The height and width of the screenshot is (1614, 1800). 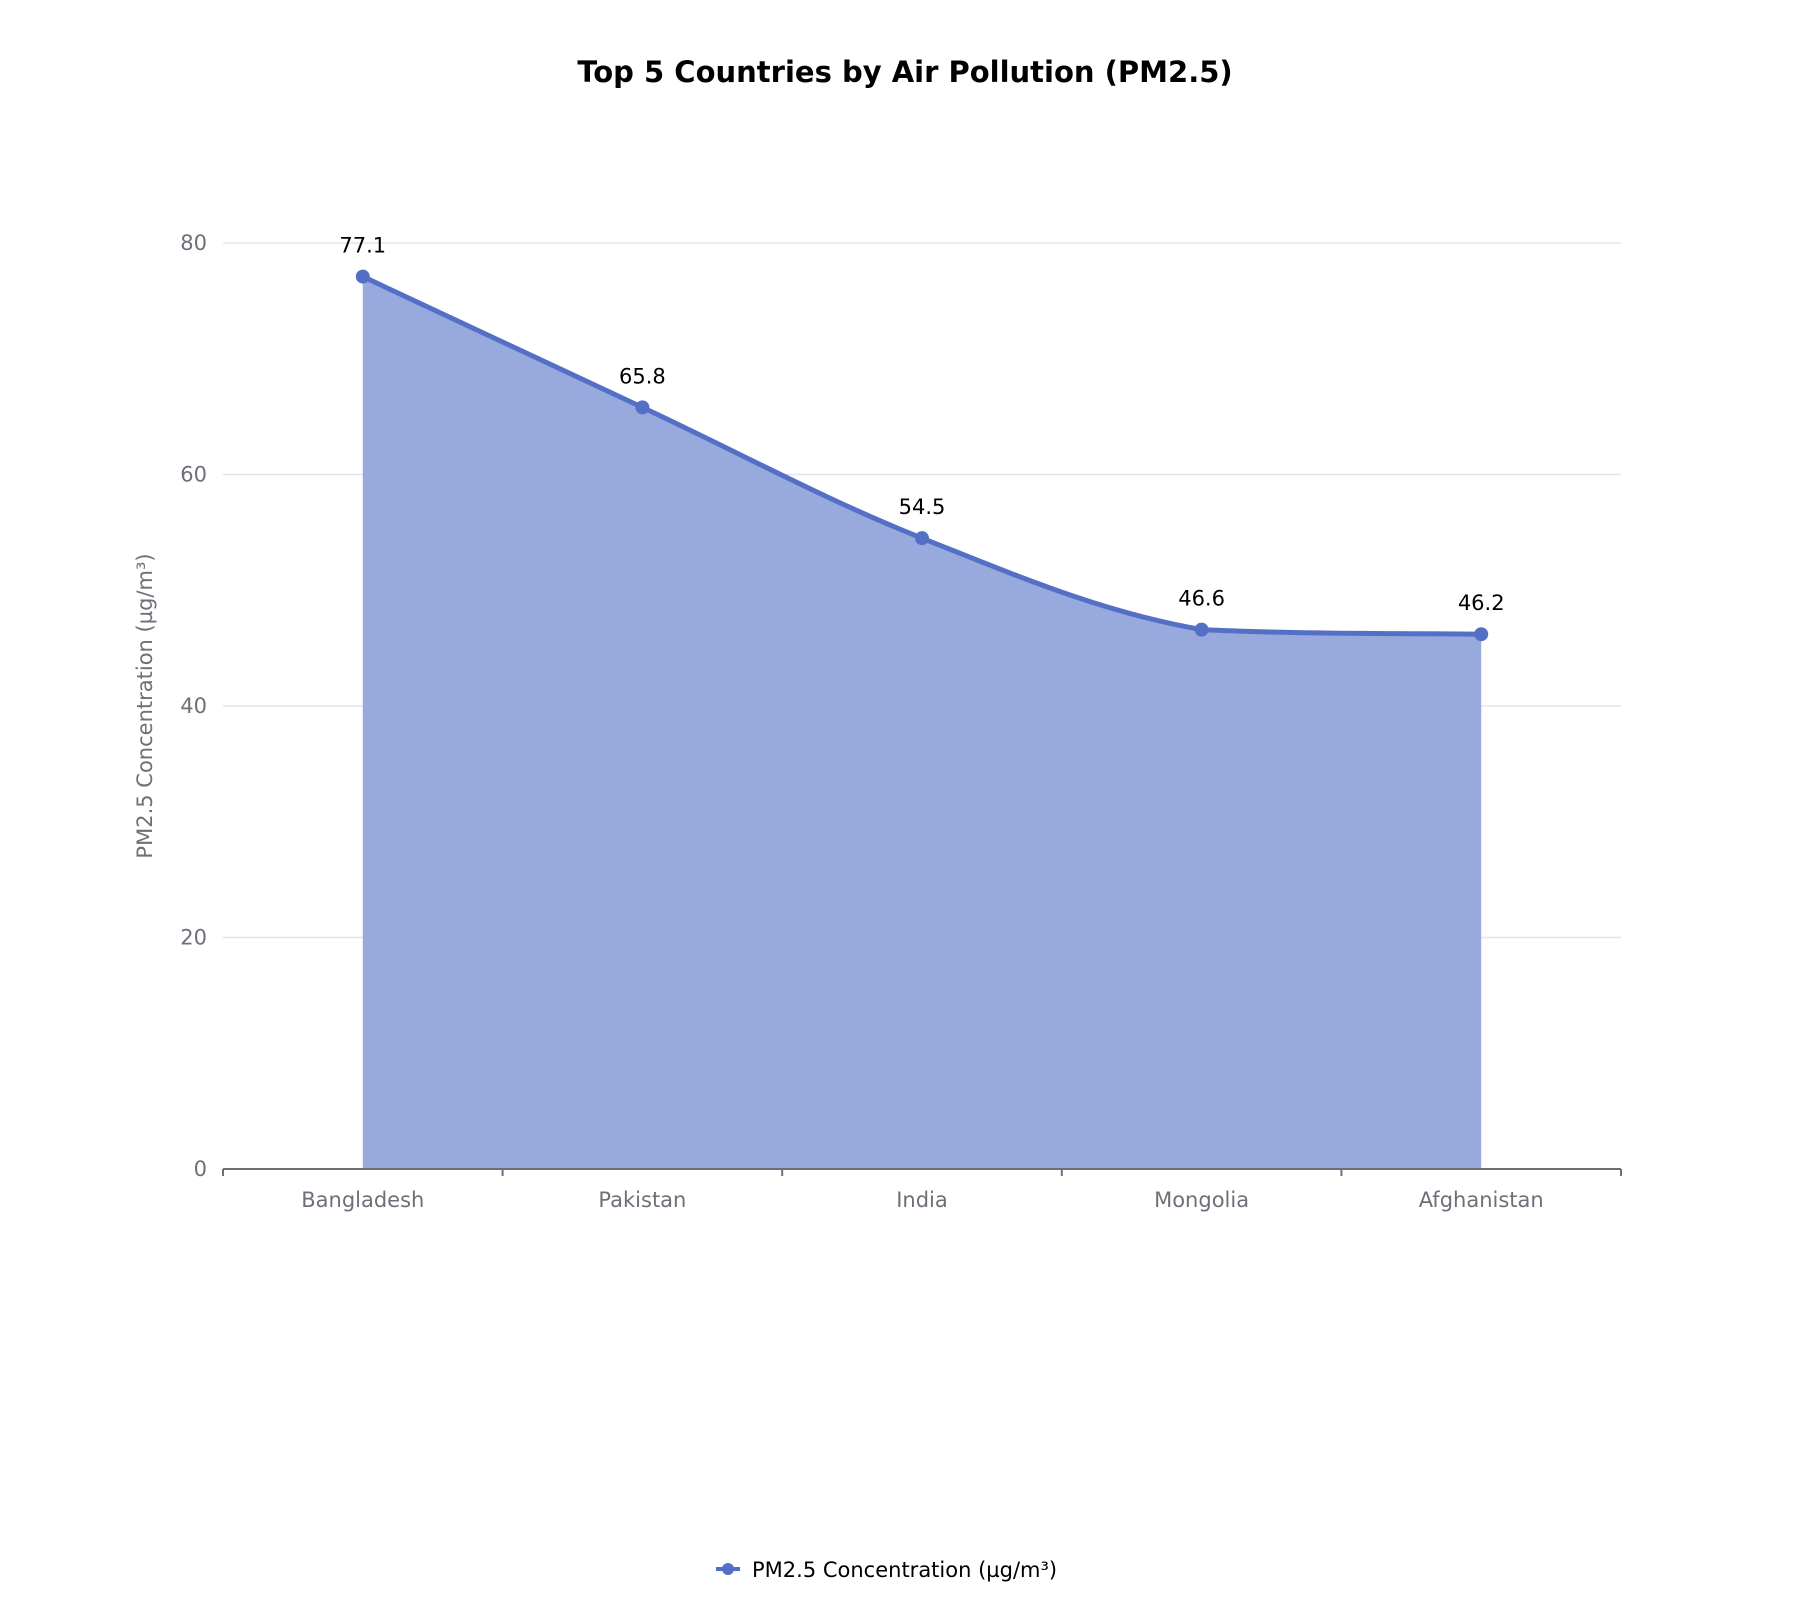 I want to click on data-label: 77.1, so click(x=362, y=246).